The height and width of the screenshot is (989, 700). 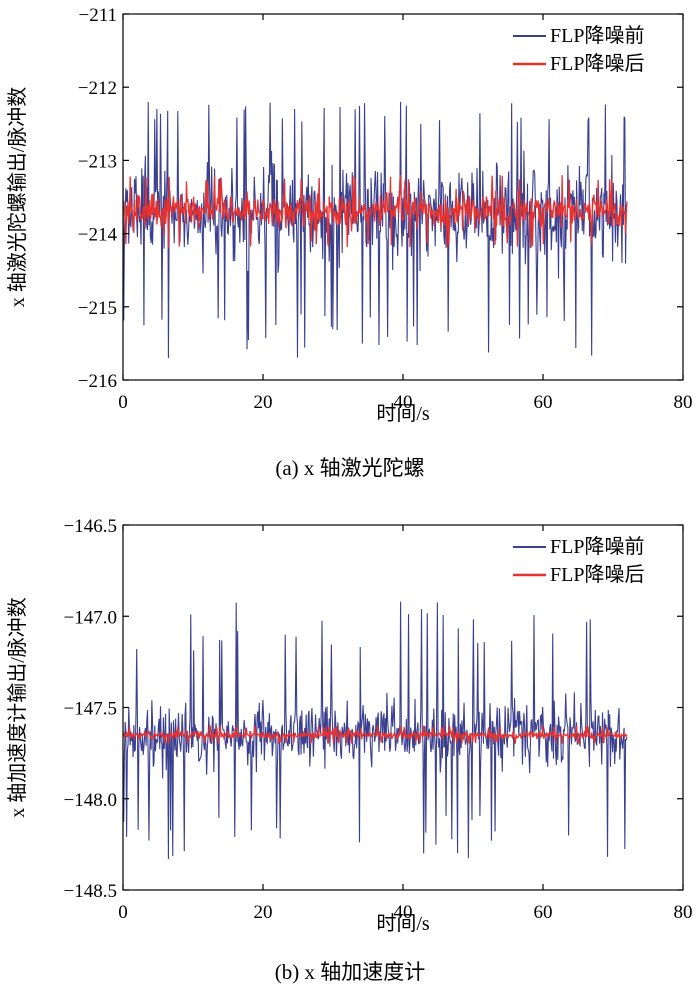 I want to click on panel-caption: (b) x 轴加速度计, so click(x=350, y=972).